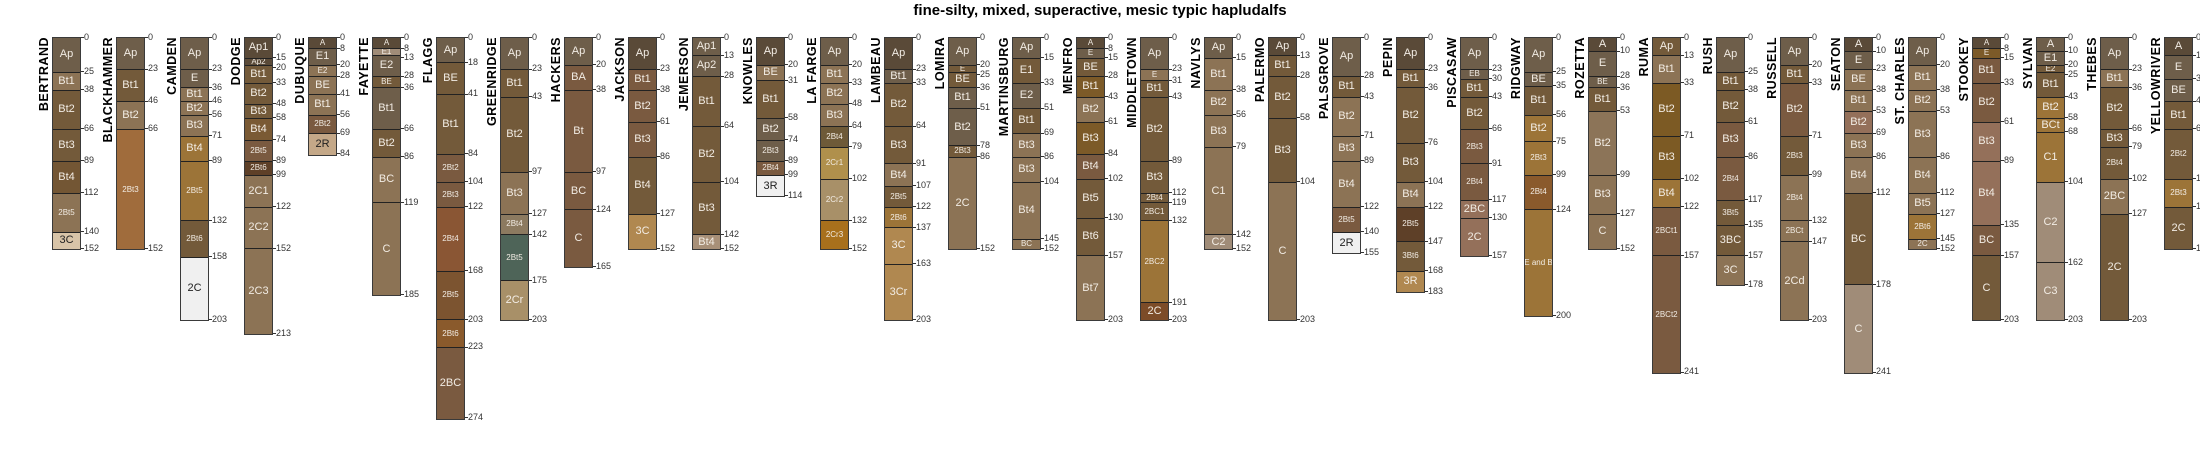 The image size is (2200, 450). What do you see at coordinates (1111, 153) in the screenshot?
I see `depth-tick-label: 84` at bounding box center [1111, 153].